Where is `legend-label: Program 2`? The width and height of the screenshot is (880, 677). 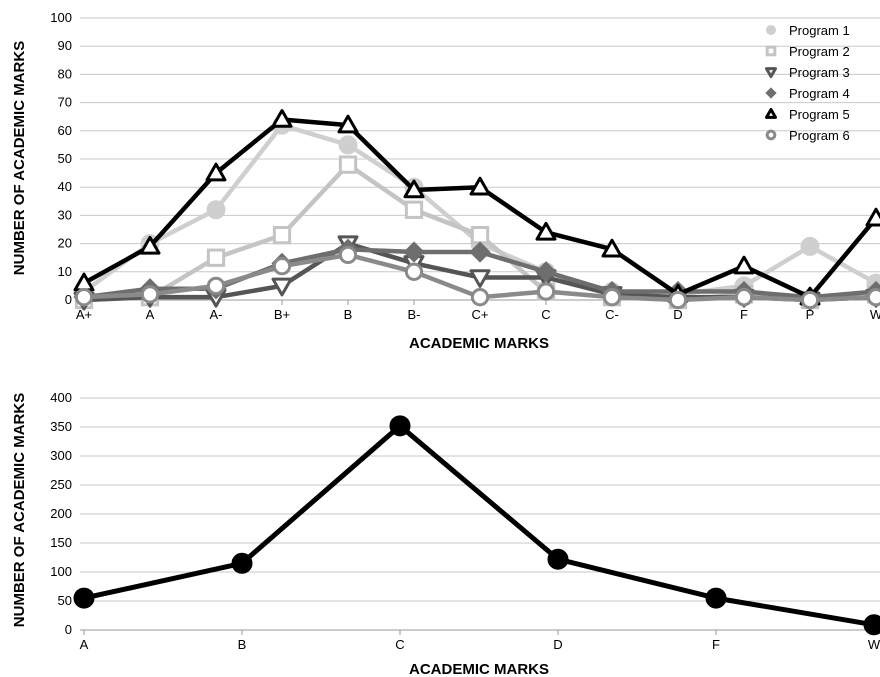
legend-label: Program 2 is located at coordinates (819, 51).